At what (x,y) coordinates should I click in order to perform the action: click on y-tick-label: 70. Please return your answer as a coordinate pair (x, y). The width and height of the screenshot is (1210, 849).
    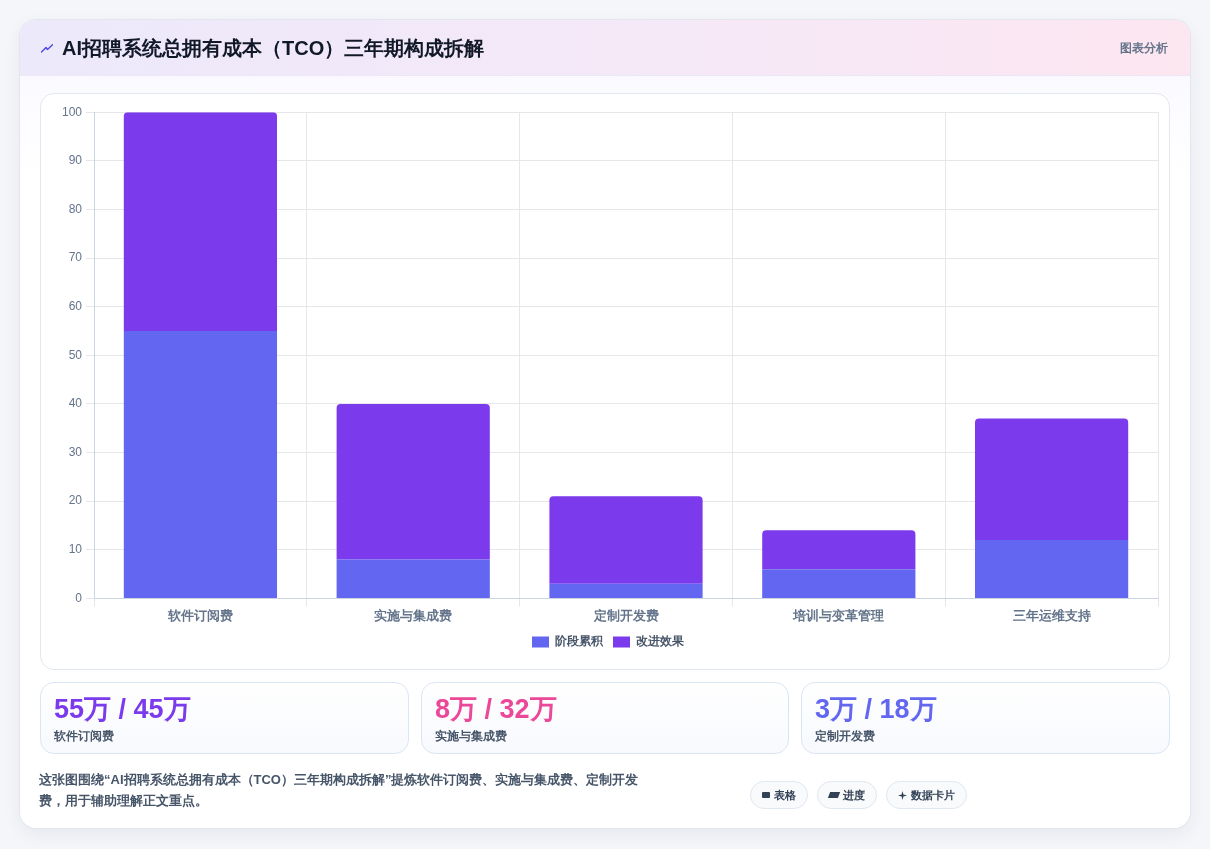
    Looking at the image, I should click on (75, 257).